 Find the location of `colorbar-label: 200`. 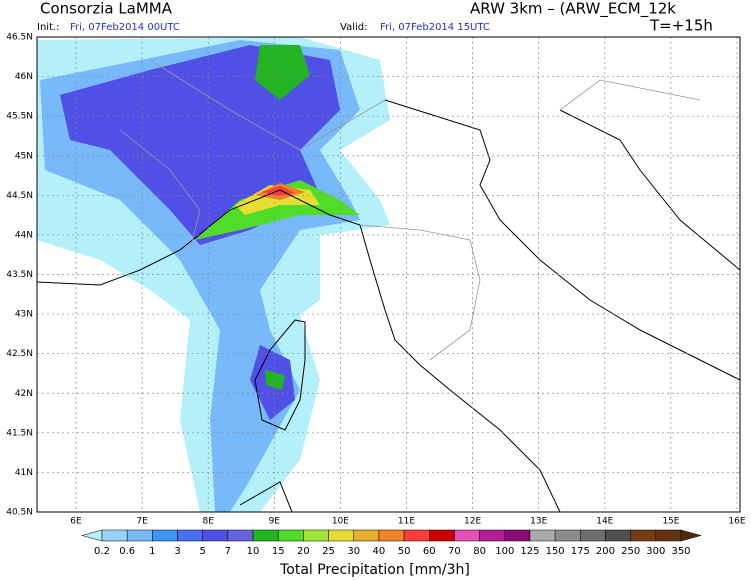

colorbar-label: 200 is located at coordinates (605, 551).